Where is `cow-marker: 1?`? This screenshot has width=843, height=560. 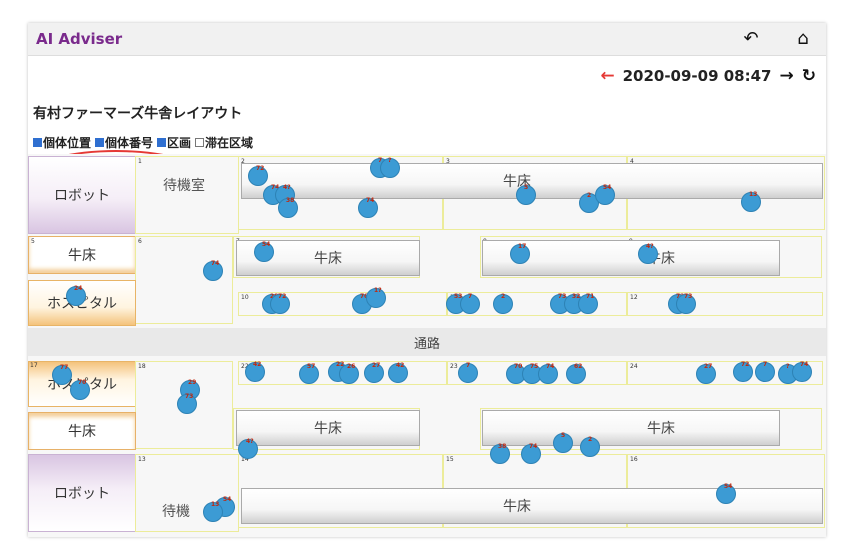 cow-marker: 1? is located at coordinates (376, 297).